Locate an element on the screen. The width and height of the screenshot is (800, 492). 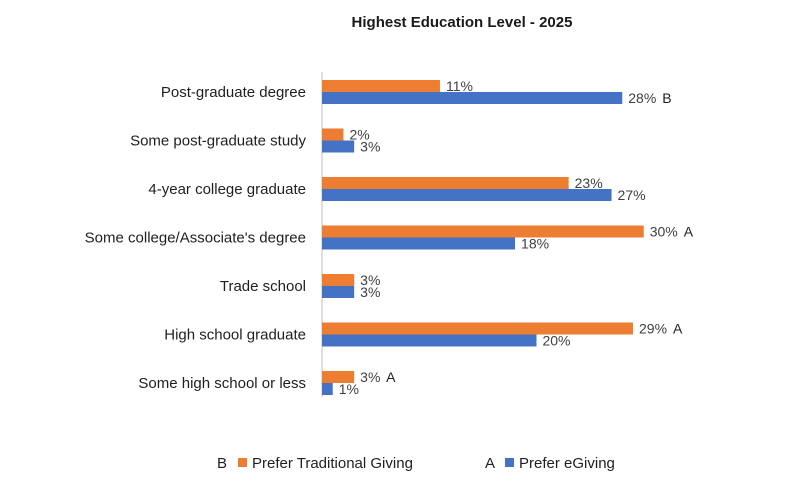
data-label: 20% is located at coordinates (556, 341).